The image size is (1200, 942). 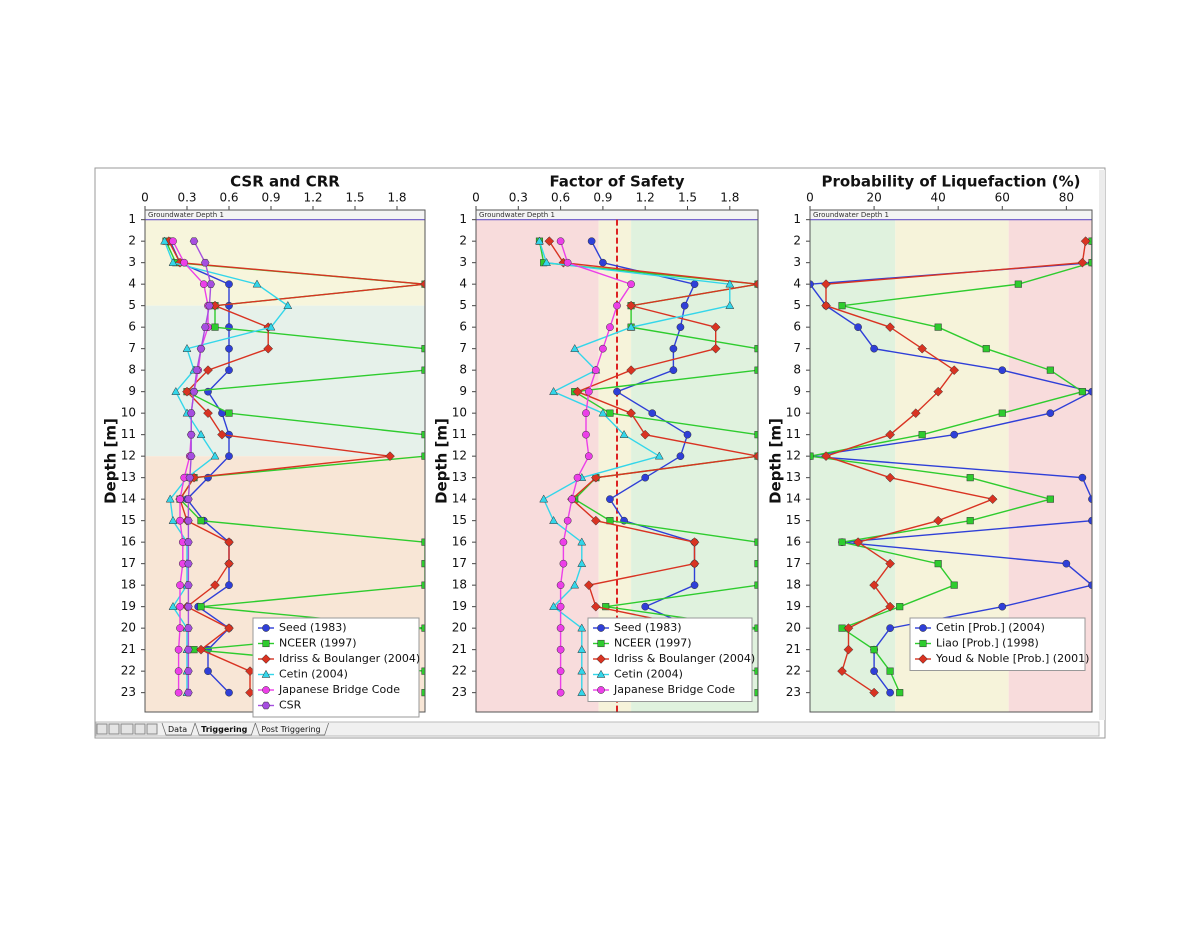 I want to click on y-tick-label: 10, so click(x=128, y=413).